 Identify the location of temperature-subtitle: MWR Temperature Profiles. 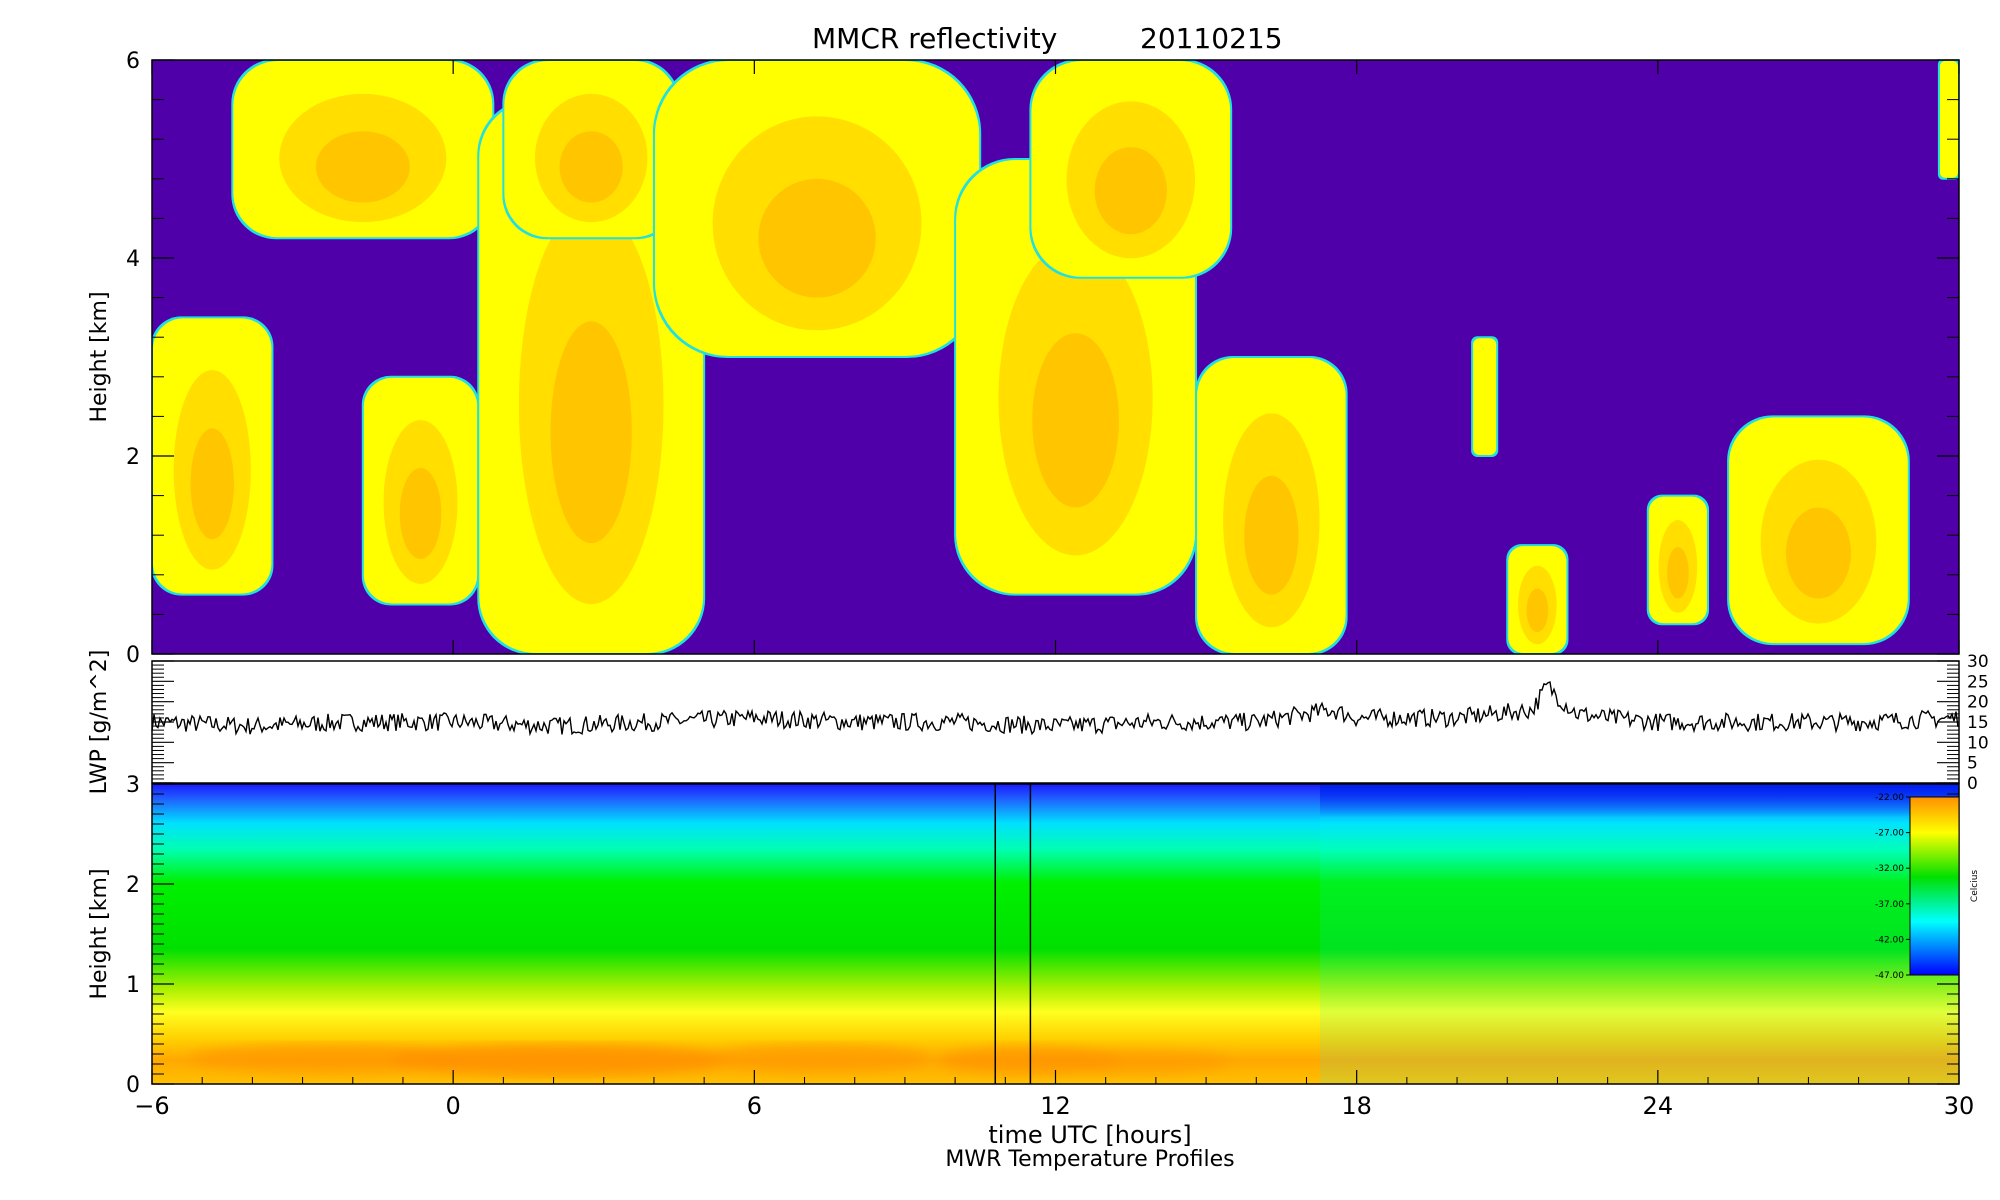
(1089, 1159).